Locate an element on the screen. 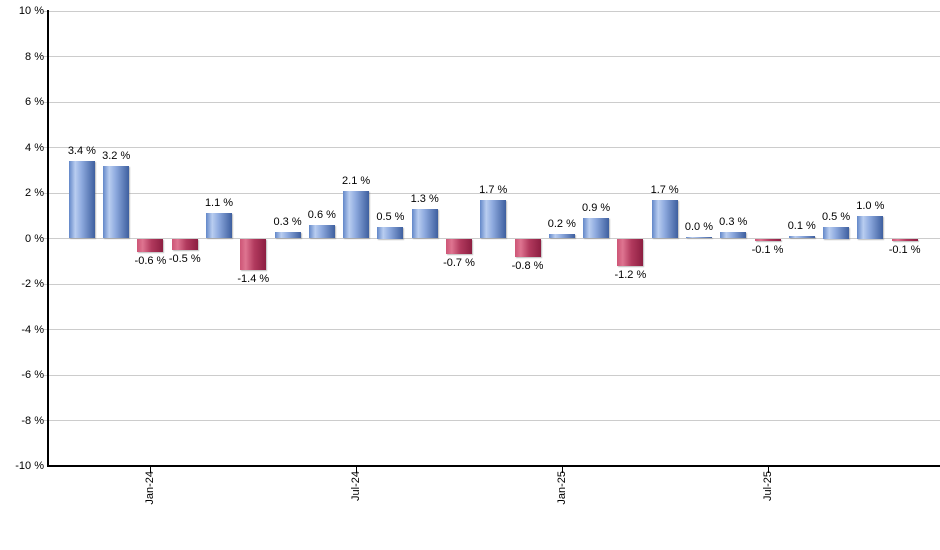 This screenshot has width=940, height=550. x-axis-line is located at coordinates (493, 466).